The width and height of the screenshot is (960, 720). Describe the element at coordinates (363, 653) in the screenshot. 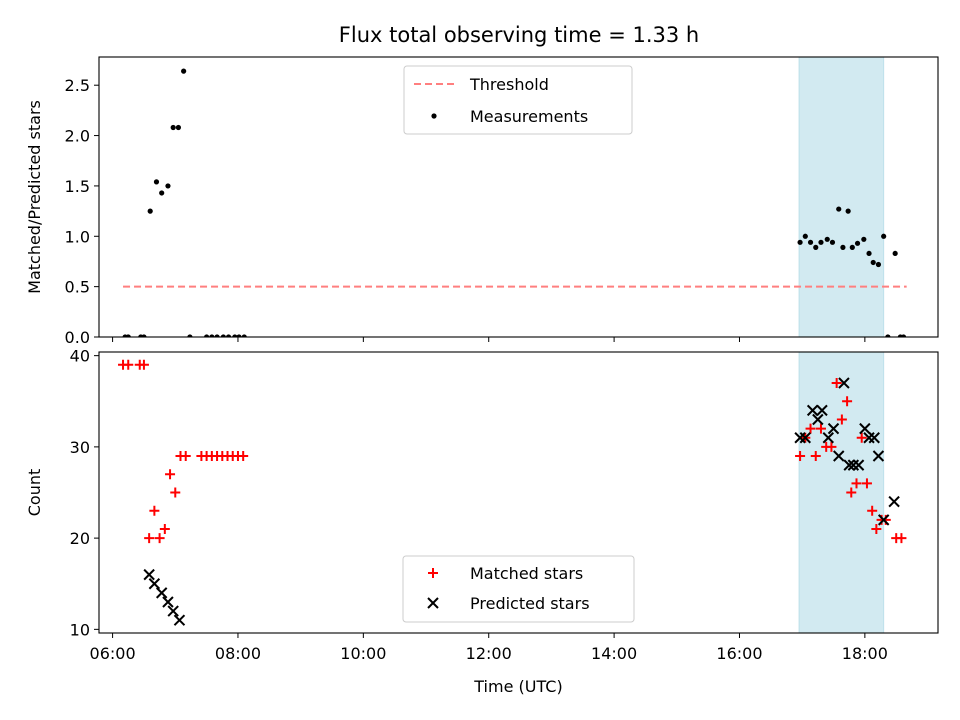

I see `x-tick-label: 10:00` at that location.